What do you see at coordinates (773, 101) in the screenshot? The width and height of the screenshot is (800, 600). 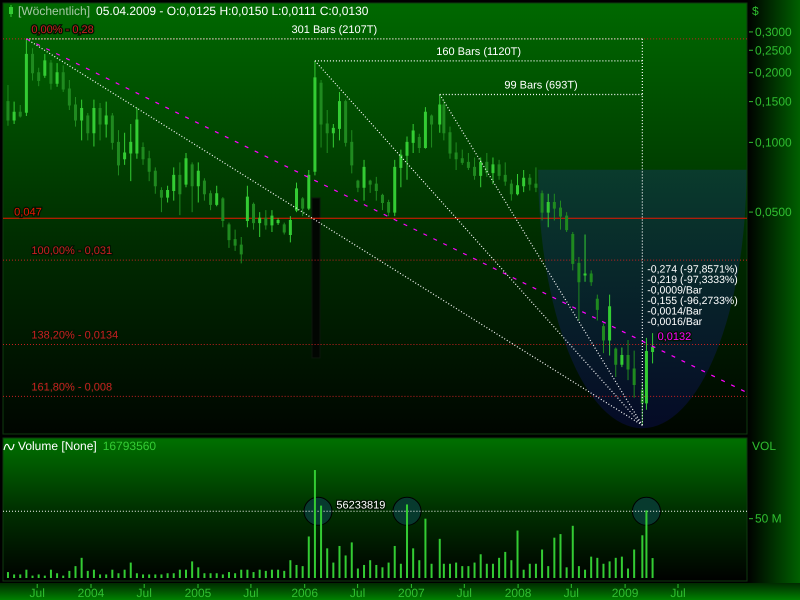 I see `y-tick-label: 0,1500` at bounding box center [773, 101].